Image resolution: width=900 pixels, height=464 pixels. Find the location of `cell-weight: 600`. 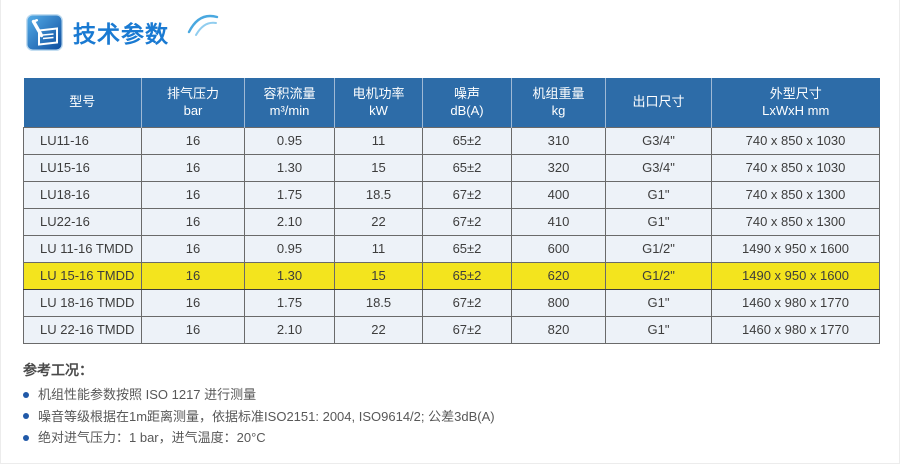

cell-weight: 600 is located at coordinates (558, 248).